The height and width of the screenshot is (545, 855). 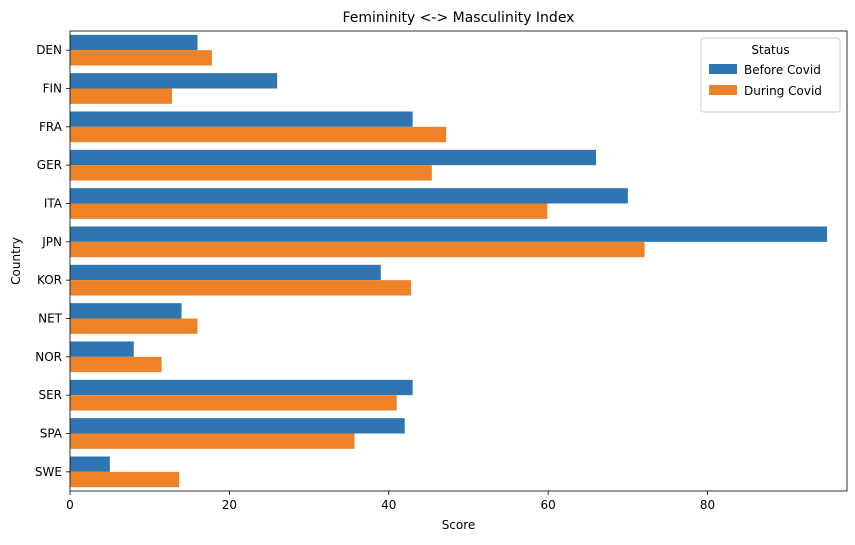 What do you see at coordinates (49, 165) in the screenshot?
I see `y-tick-label: GER` at bounding box center [49, 165].